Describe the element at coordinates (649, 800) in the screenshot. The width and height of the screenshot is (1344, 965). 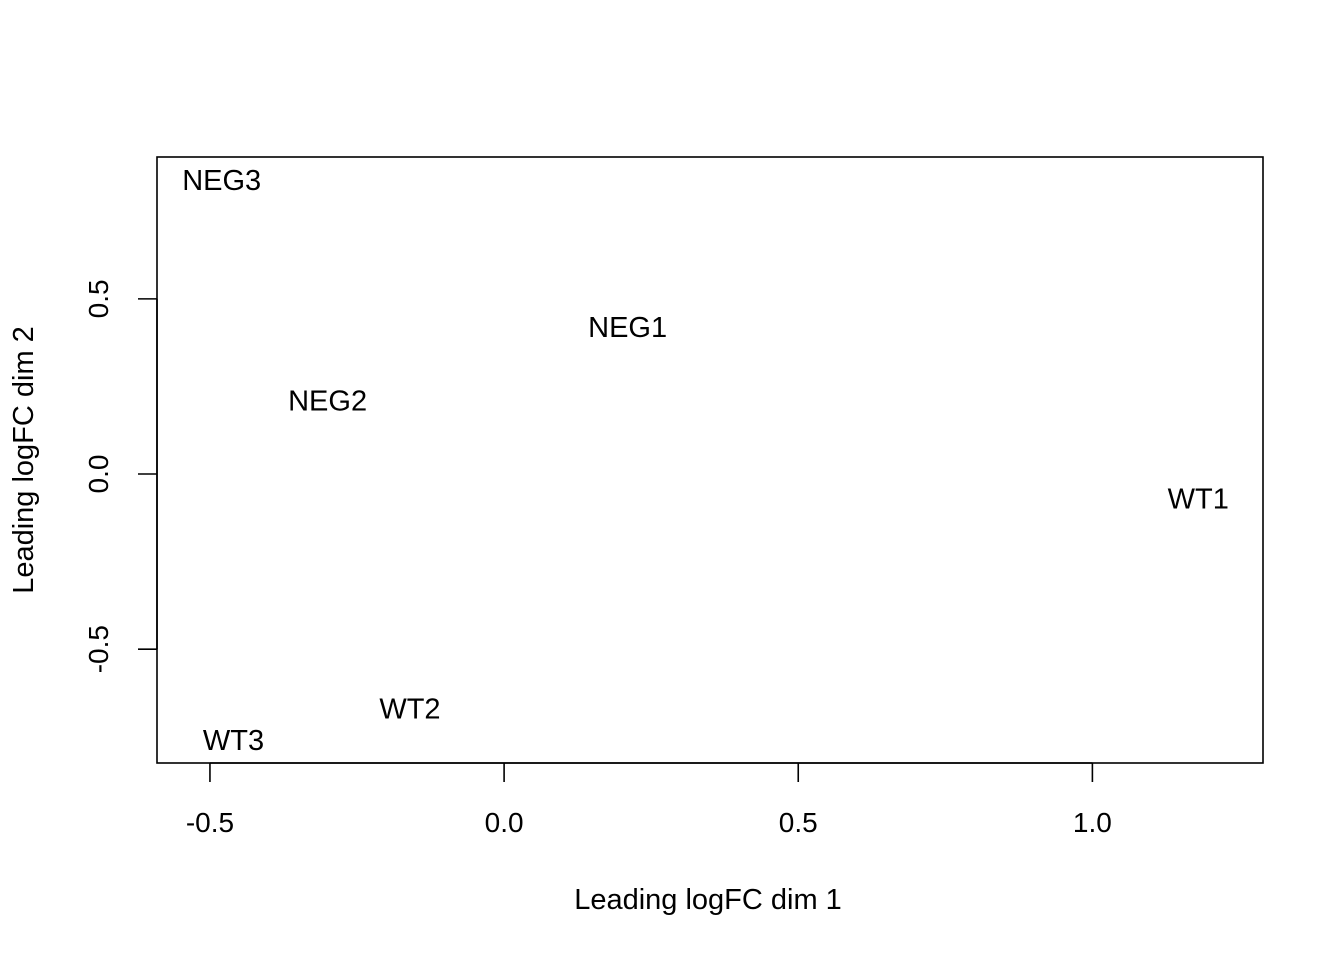
I see `x-axis: -0.5 0.0 0.5 1.0` at that location.